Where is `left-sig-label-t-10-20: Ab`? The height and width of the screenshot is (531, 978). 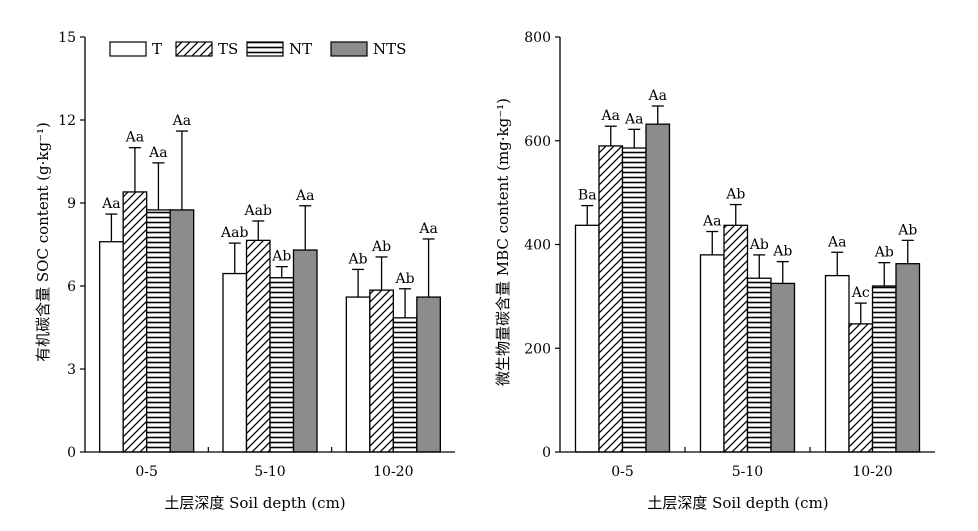 left-sig-label-t-10-20: Ab is located at coordinates (358, 259).